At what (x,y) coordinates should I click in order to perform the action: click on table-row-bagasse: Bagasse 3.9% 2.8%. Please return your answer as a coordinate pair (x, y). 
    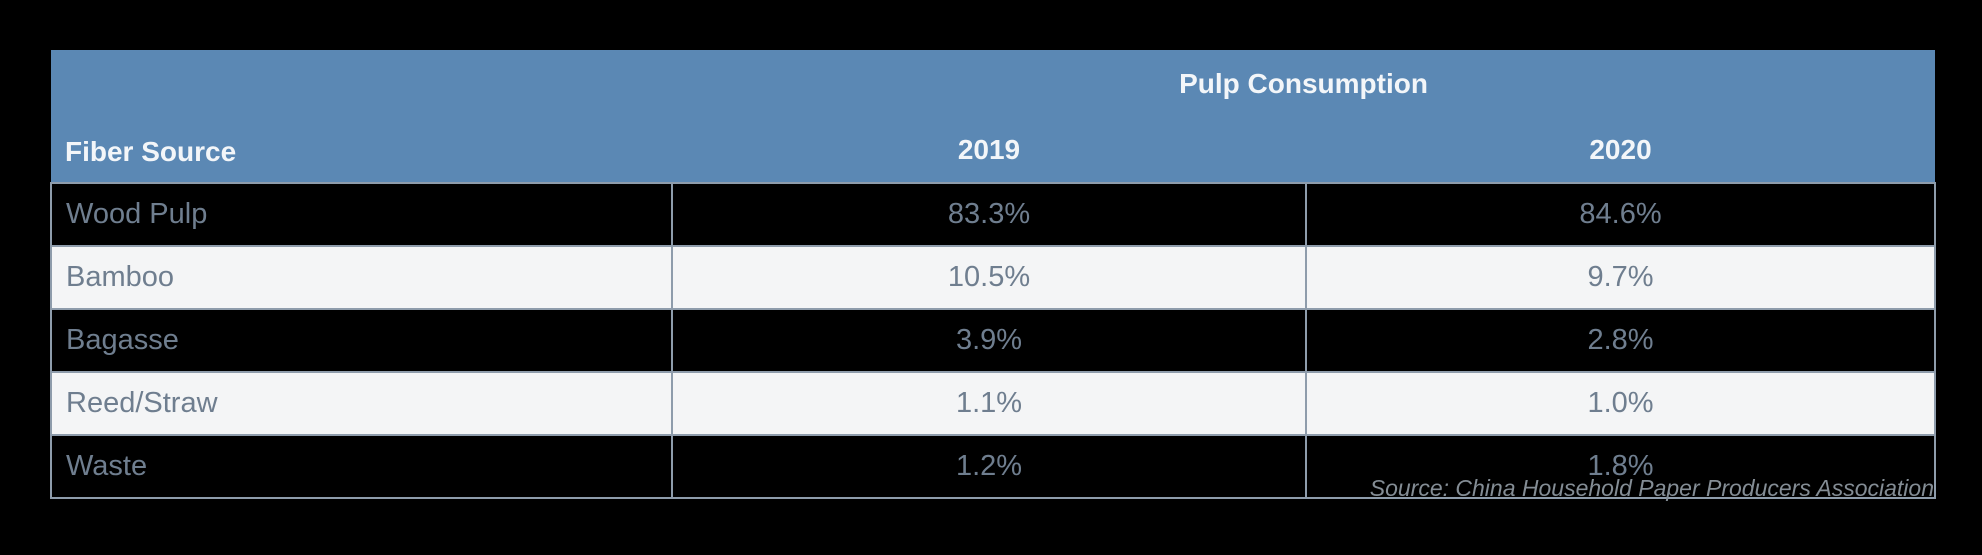
    Looking at the image, I should click on (993, 340).